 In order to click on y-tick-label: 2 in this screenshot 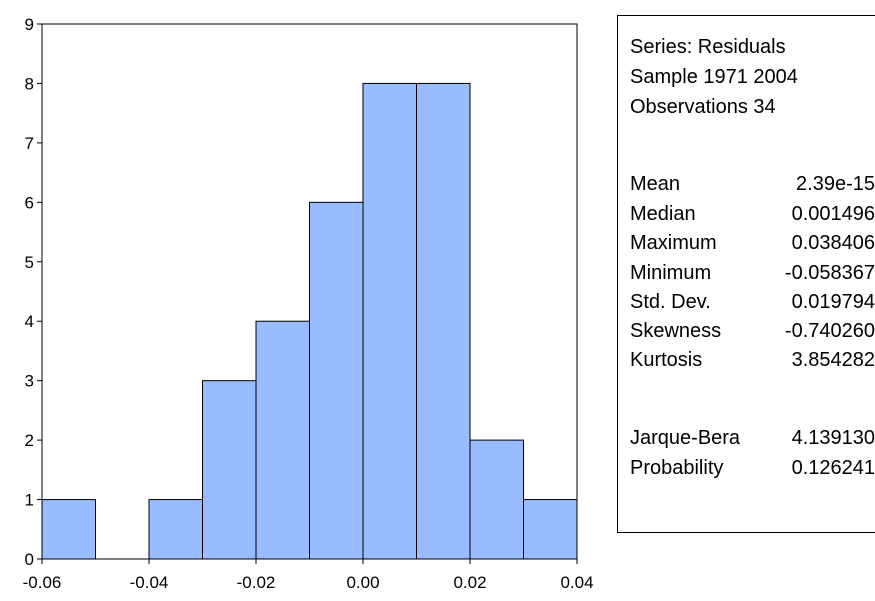, I will do `click(29, 440)`.